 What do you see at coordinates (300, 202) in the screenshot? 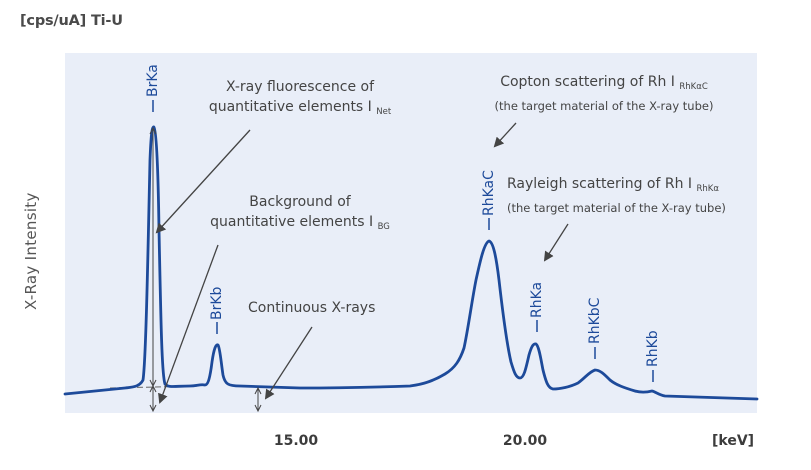
I see `annotation-bg-line1: Background of` at bounding box center [300, 202].